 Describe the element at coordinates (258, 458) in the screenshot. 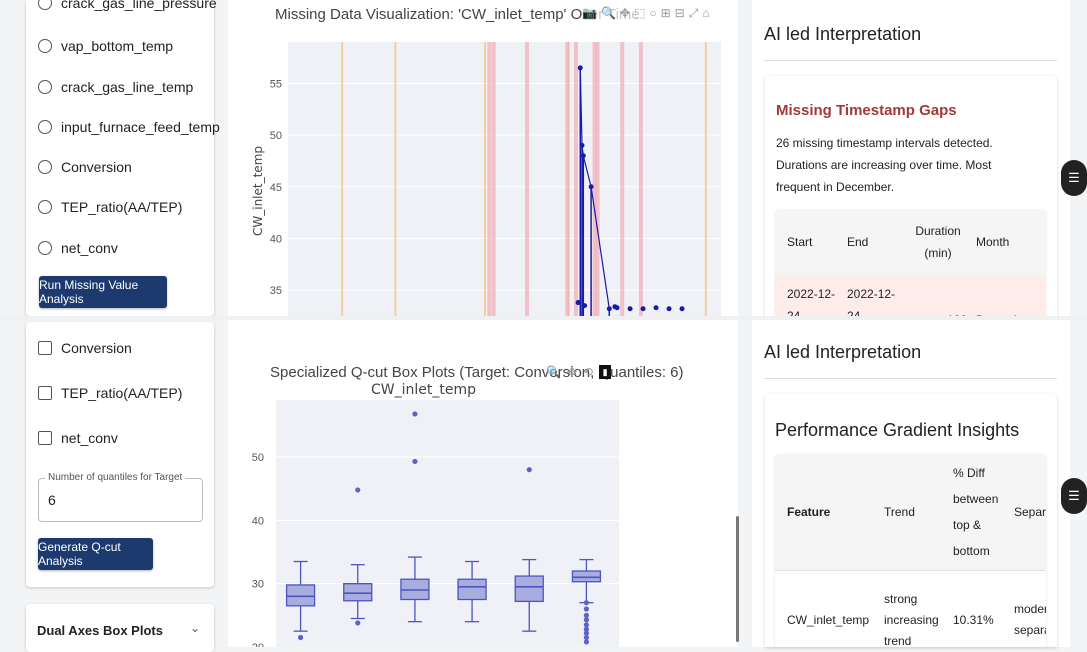

I see `y-tick-label: 50` at that location.